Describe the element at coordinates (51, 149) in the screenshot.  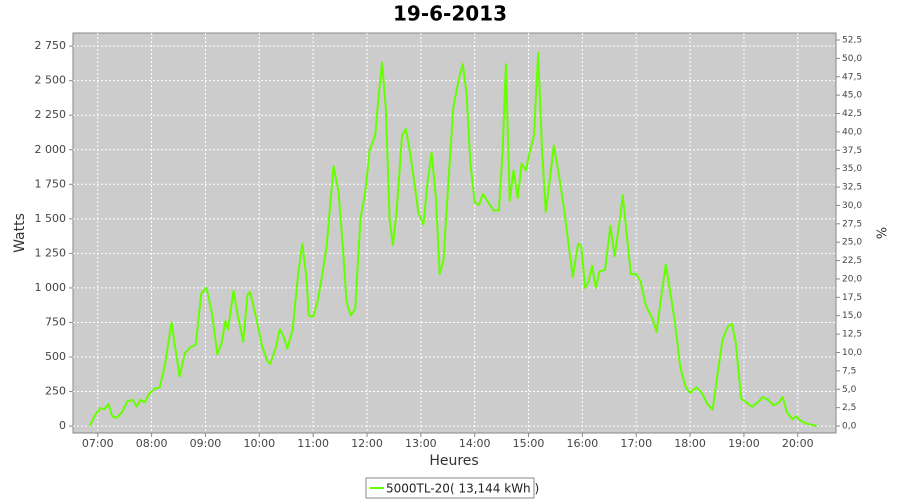
I see `y-tick-label: 2 000` at that location.